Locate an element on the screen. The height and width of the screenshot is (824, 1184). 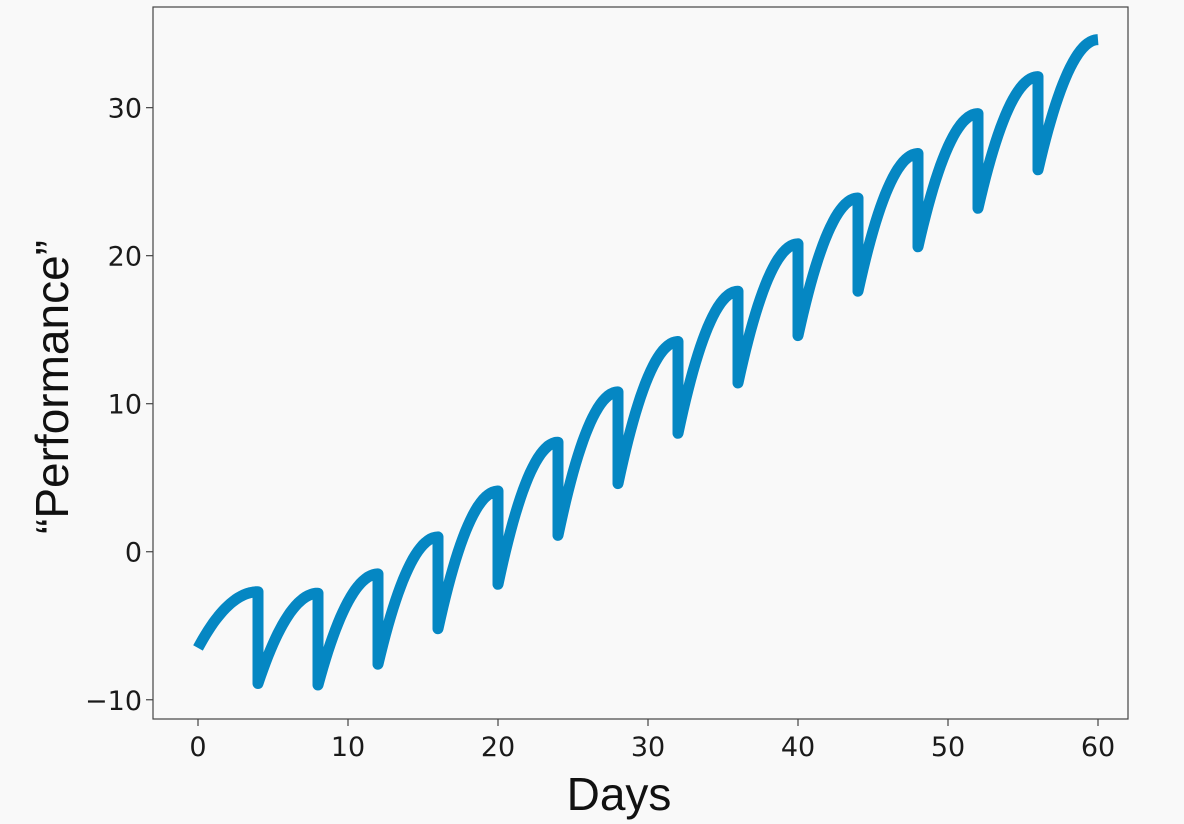
y-tick-label: 20 is located at coordinates (125, 257).